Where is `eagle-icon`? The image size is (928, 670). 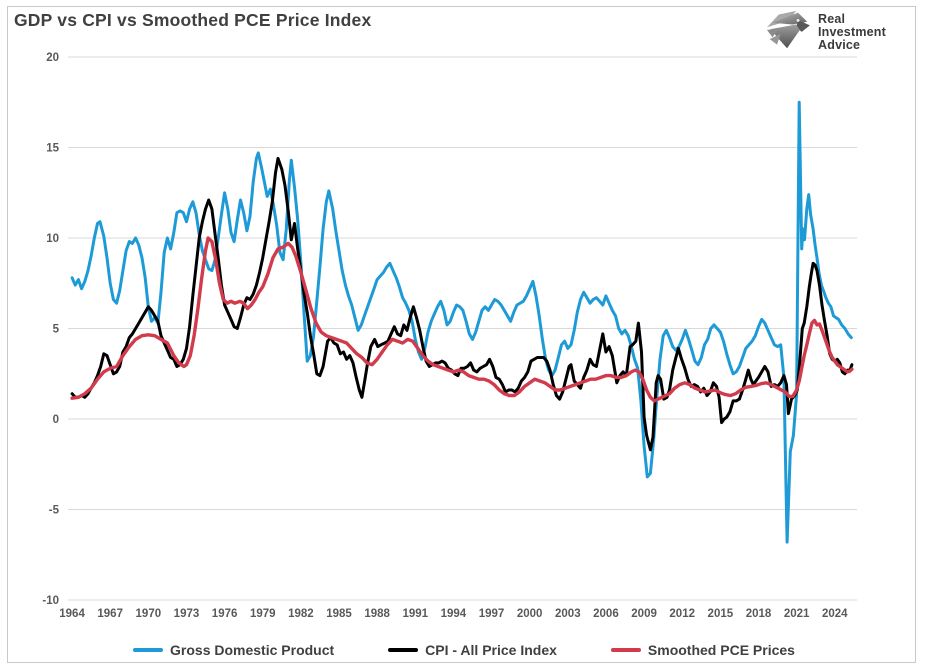 eagle-icon is located at coordinates (788, 32).